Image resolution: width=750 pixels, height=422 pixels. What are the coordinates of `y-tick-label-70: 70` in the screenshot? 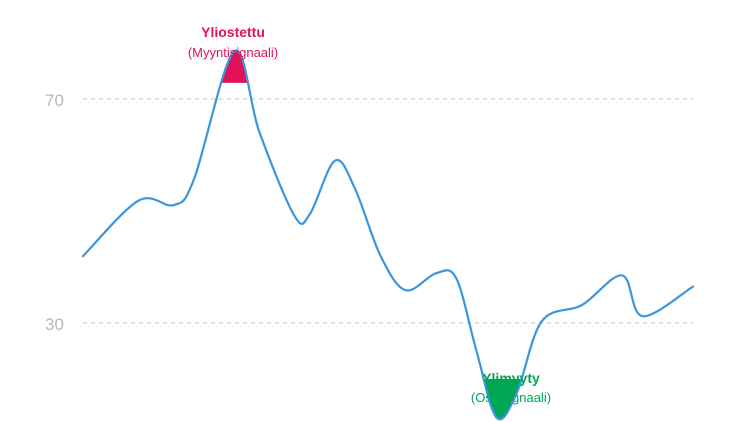 It's located at (54, 100).